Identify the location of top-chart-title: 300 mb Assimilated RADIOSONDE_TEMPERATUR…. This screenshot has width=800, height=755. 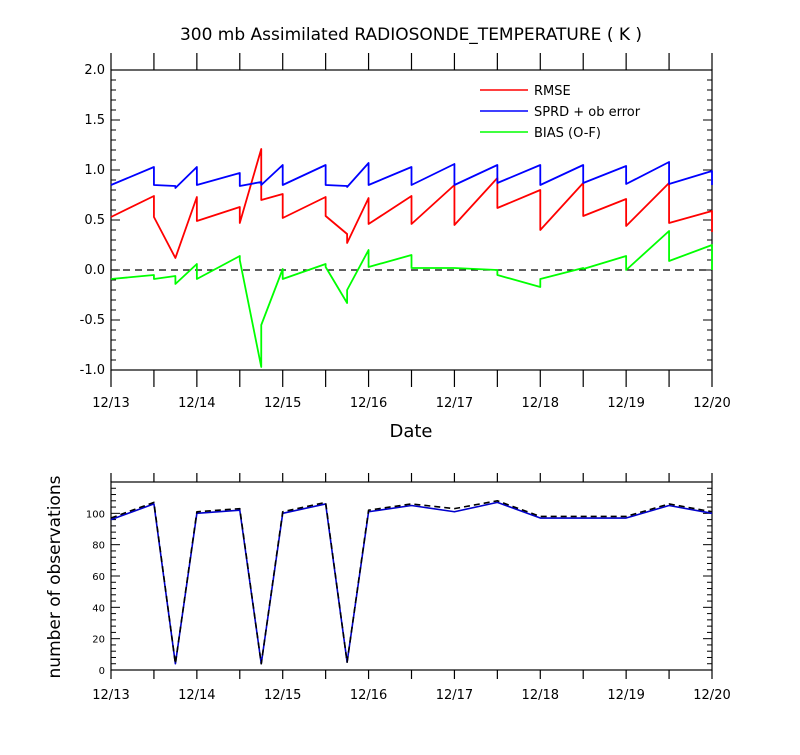
(411, 35).